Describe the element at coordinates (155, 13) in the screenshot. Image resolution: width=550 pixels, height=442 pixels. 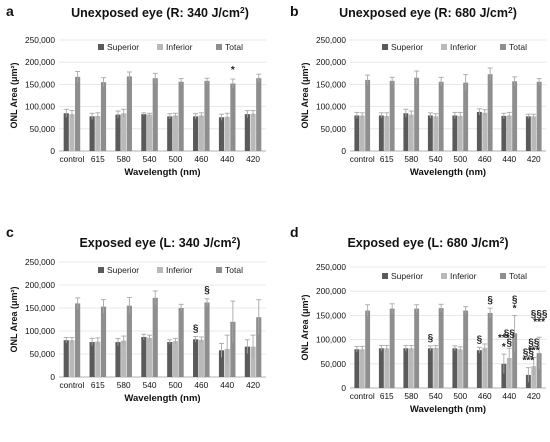
I see `chart-title-main: Unexposed eye (R: 340 J/cm` at that location.